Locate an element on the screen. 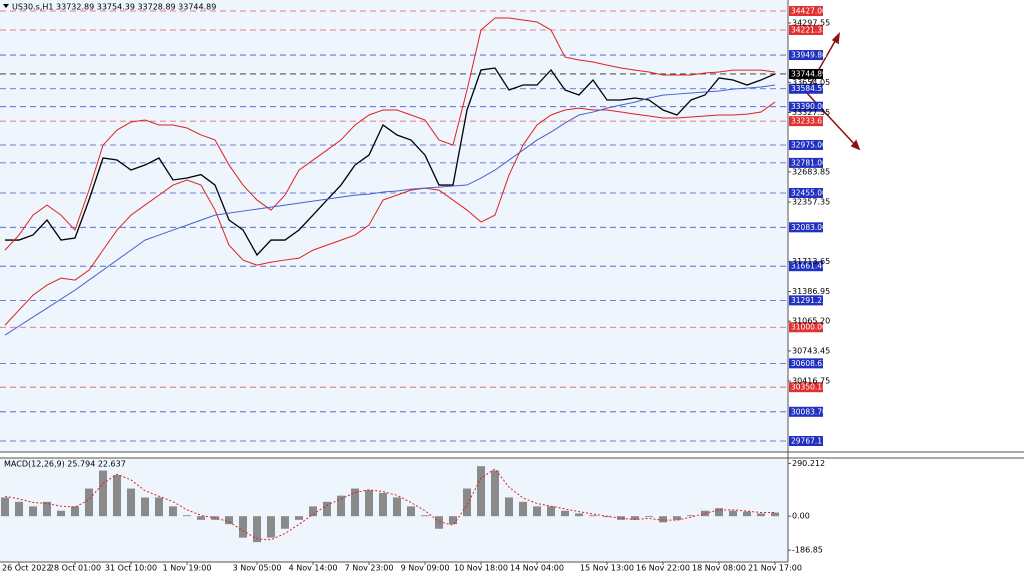 This screenshot has width=1024, height=574. level-label: 32781.00 is located at coordinates (809, 162).